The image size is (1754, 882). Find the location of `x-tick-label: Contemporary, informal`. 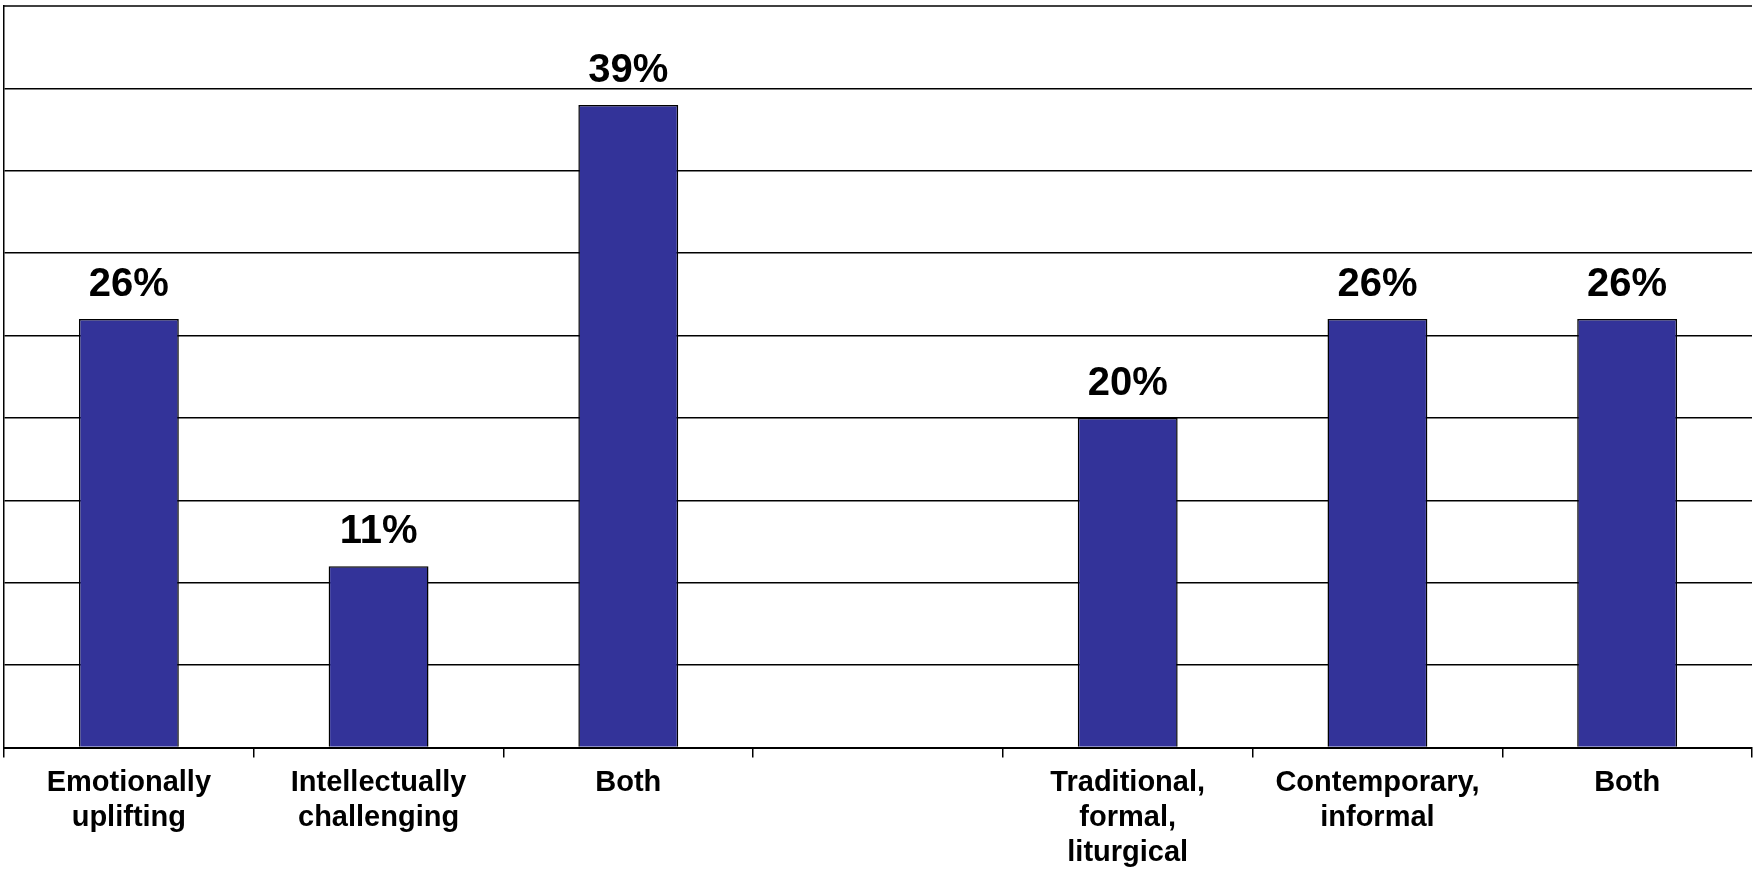

x-tick-label: Contemporary, informal is located at coordinates (1377, 798).